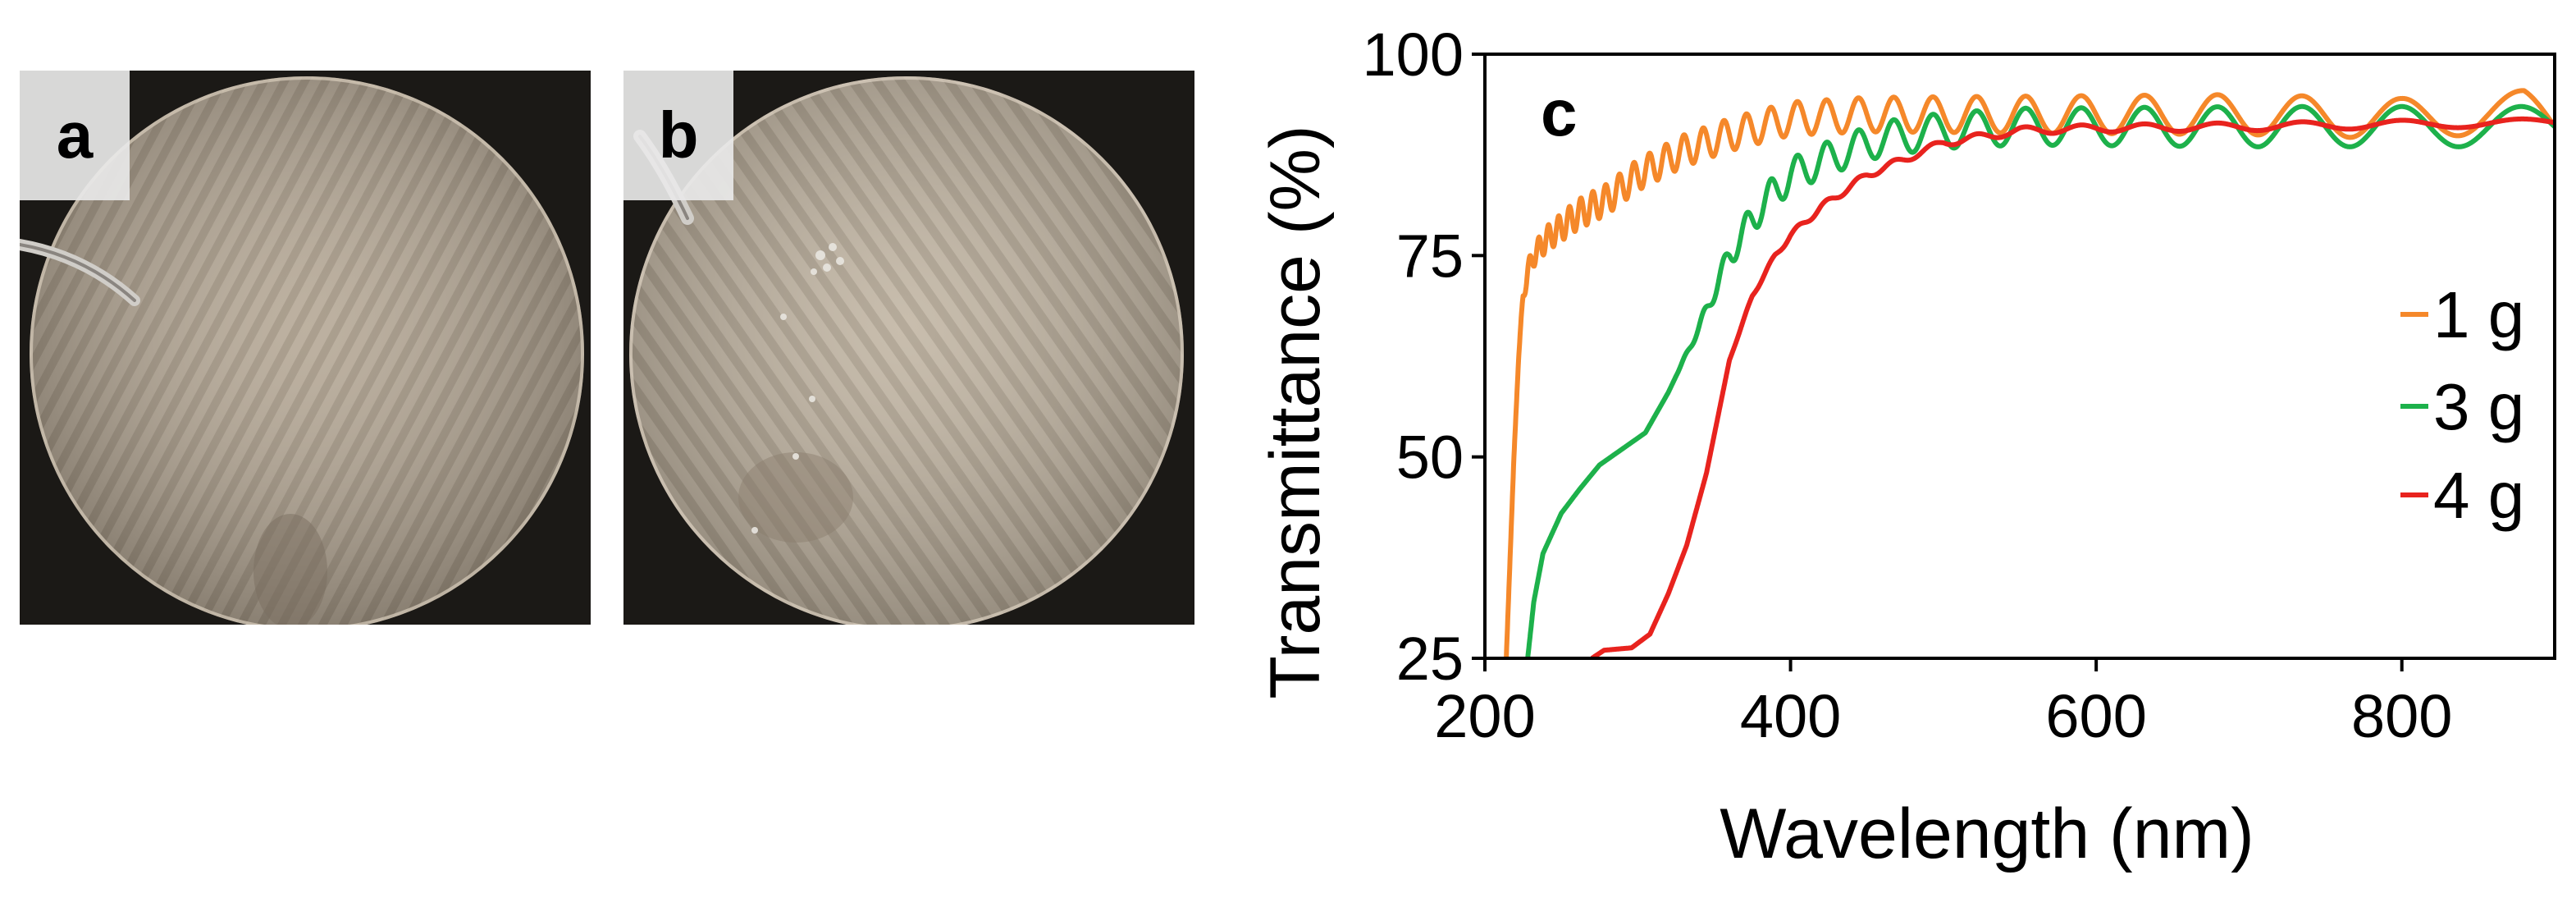 The height and width of the screenshot is (907, 2576). Describe the element at coordinates (75, 135) in the screenshot. I see `panel-label-a: a` at that location.